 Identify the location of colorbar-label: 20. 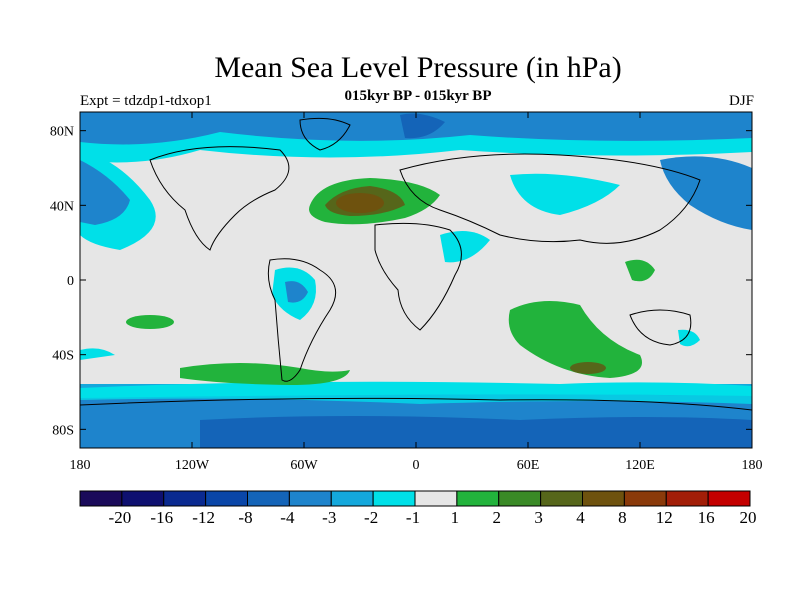
(748, 517).